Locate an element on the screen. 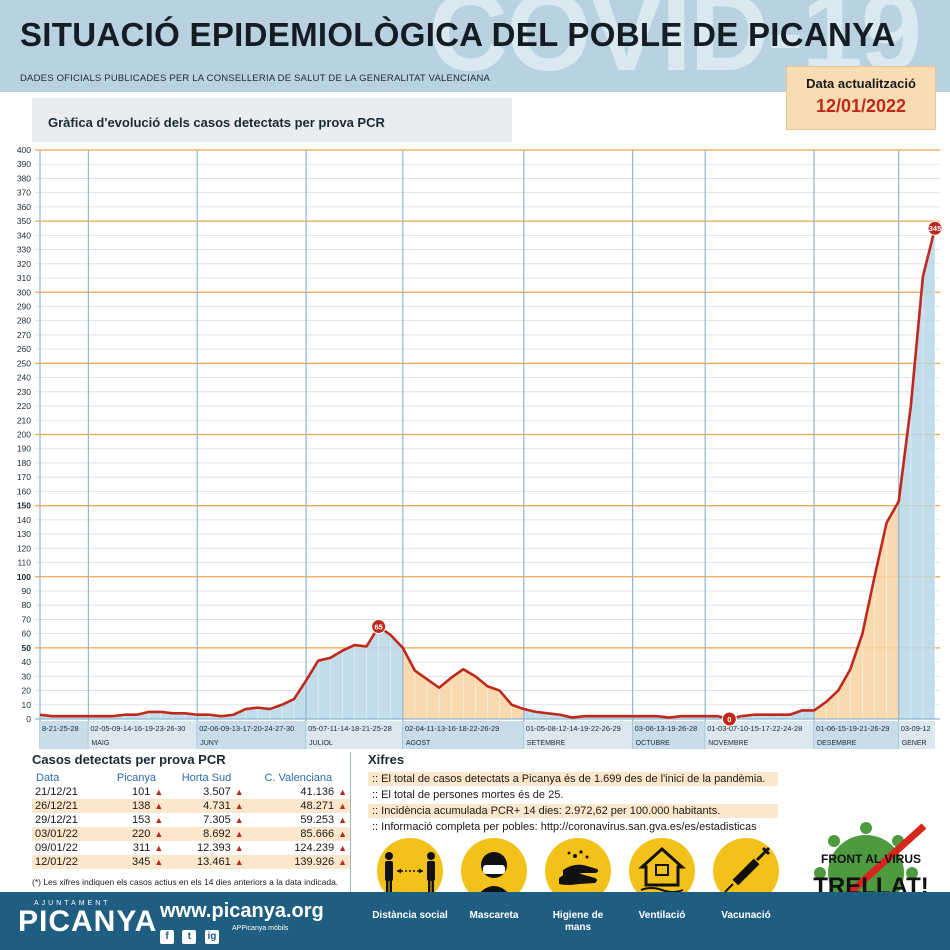 The image size is (950, 950). table-row: 21/12/21 101 ▲ 3.507 ▲ 41.136 ▲ is located at coordinates (191, 792).